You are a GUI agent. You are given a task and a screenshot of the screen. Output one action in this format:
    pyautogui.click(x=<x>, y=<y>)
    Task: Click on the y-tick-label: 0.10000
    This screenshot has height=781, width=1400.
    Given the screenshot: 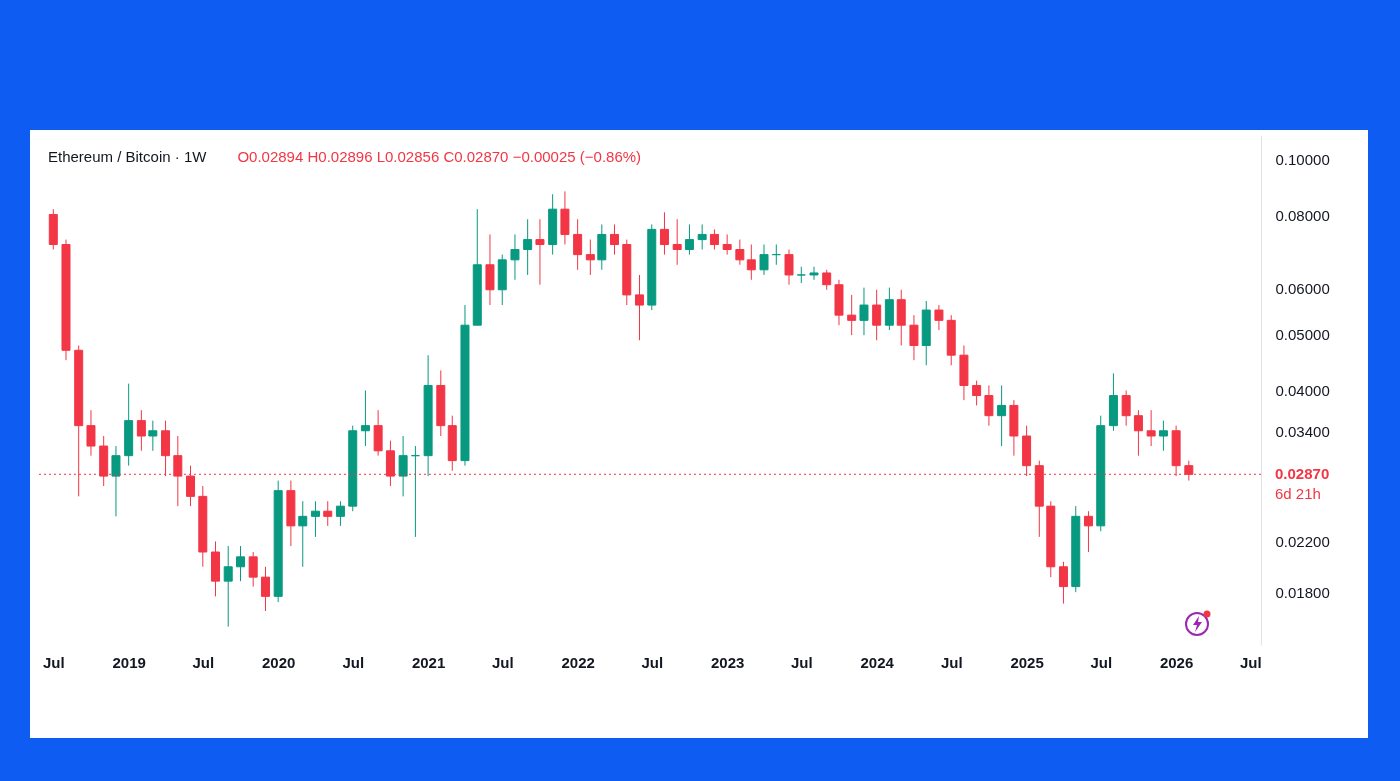 What is the action you would take?
    pyautogui.click(x=1302, y=159)
    